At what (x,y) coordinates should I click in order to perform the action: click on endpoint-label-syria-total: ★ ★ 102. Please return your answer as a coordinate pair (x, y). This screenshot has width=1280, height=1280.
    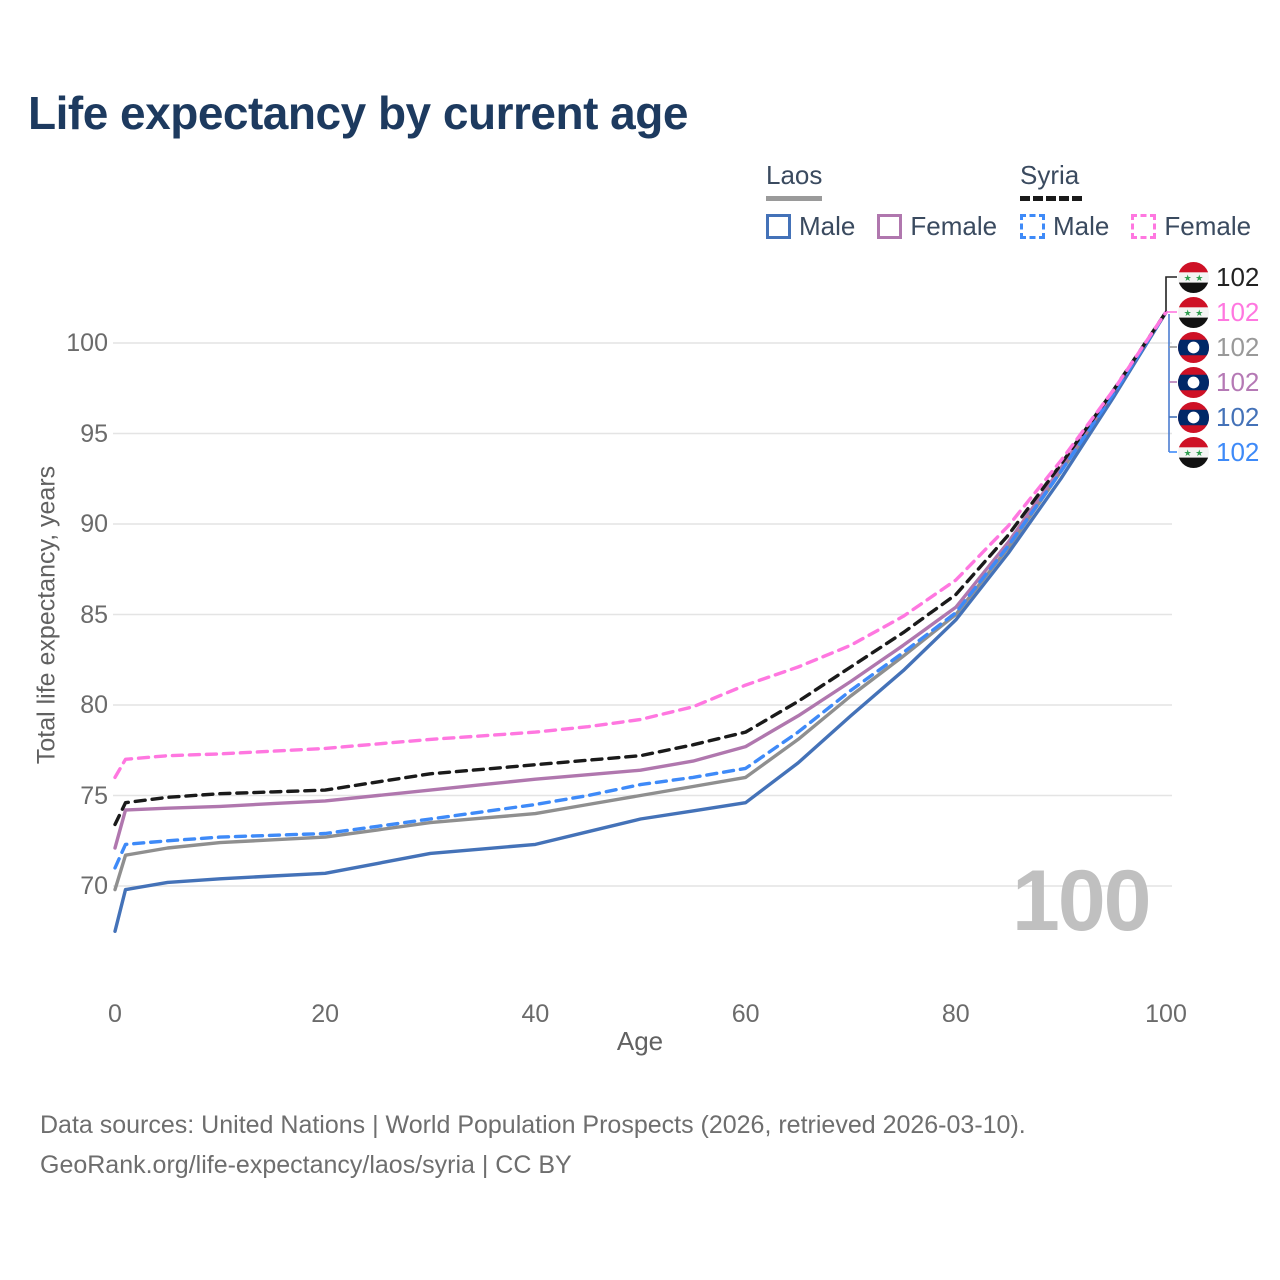
    Looking at the image, I should click on (1218, 277).